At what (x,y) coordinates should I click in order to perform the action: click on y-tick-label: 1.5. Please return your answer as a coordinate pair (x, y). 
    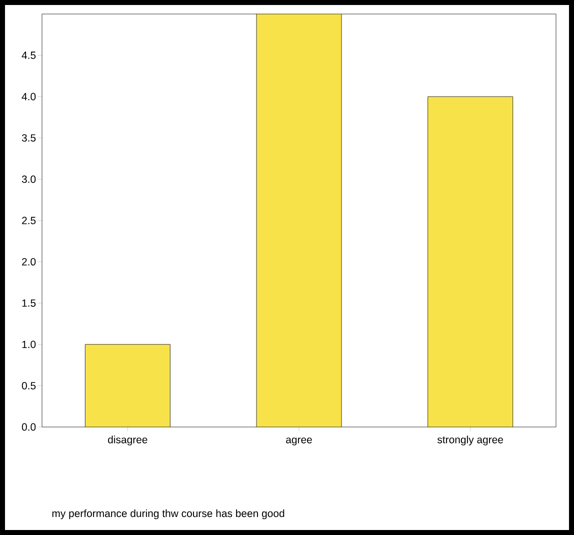
    Looking at the image, I should click on (29, 303).